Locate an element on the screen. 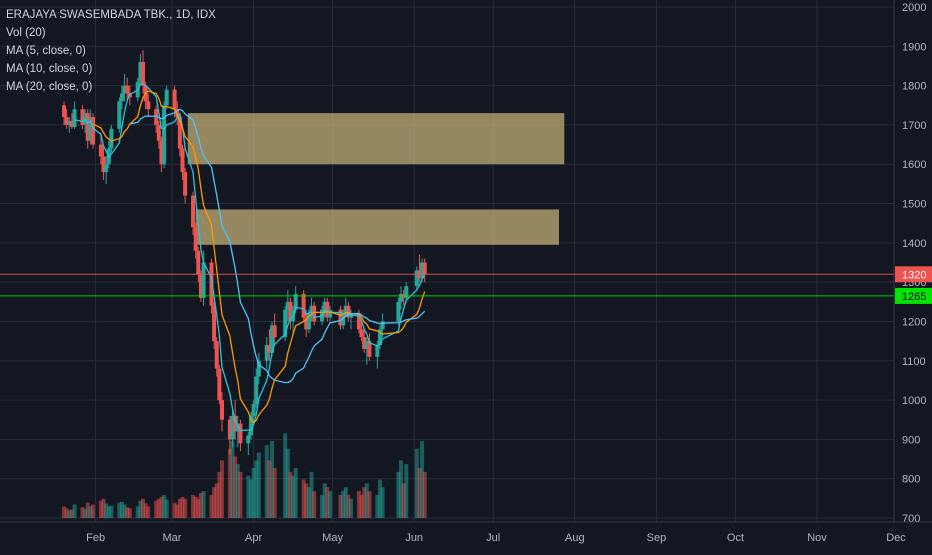 The height and width of the screenshot is (555, 932). price-tick-label: 1900 is located at coordinates (914, 47).